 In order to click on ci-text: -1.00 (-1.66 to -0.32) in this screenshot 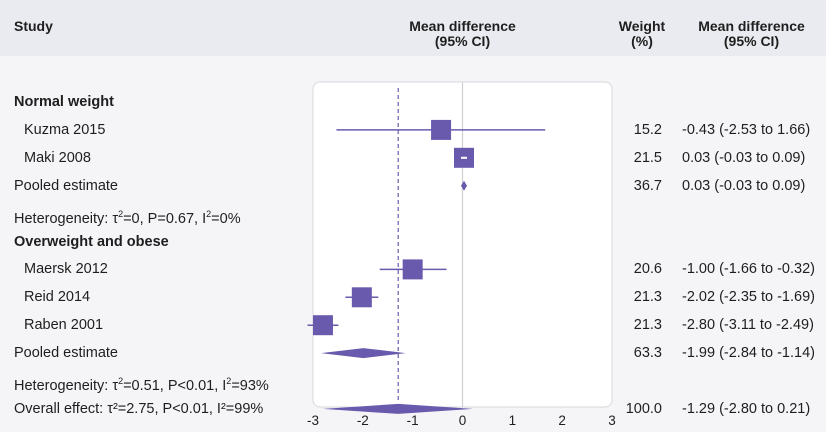, I will do `click(748, 269)`.